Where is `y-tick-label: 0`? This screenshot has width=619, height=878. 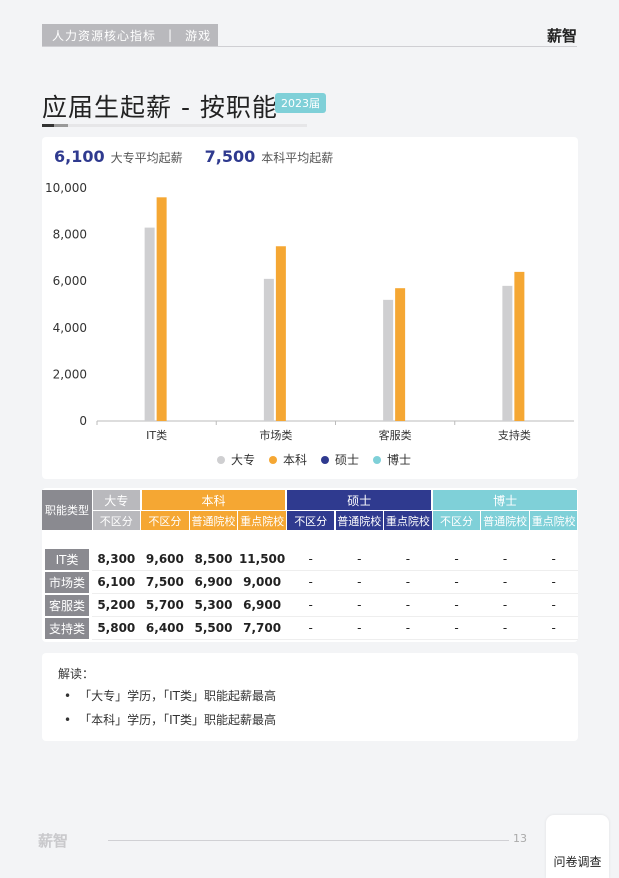 y-tick-label: 0 is located at coordinates (83, 421).